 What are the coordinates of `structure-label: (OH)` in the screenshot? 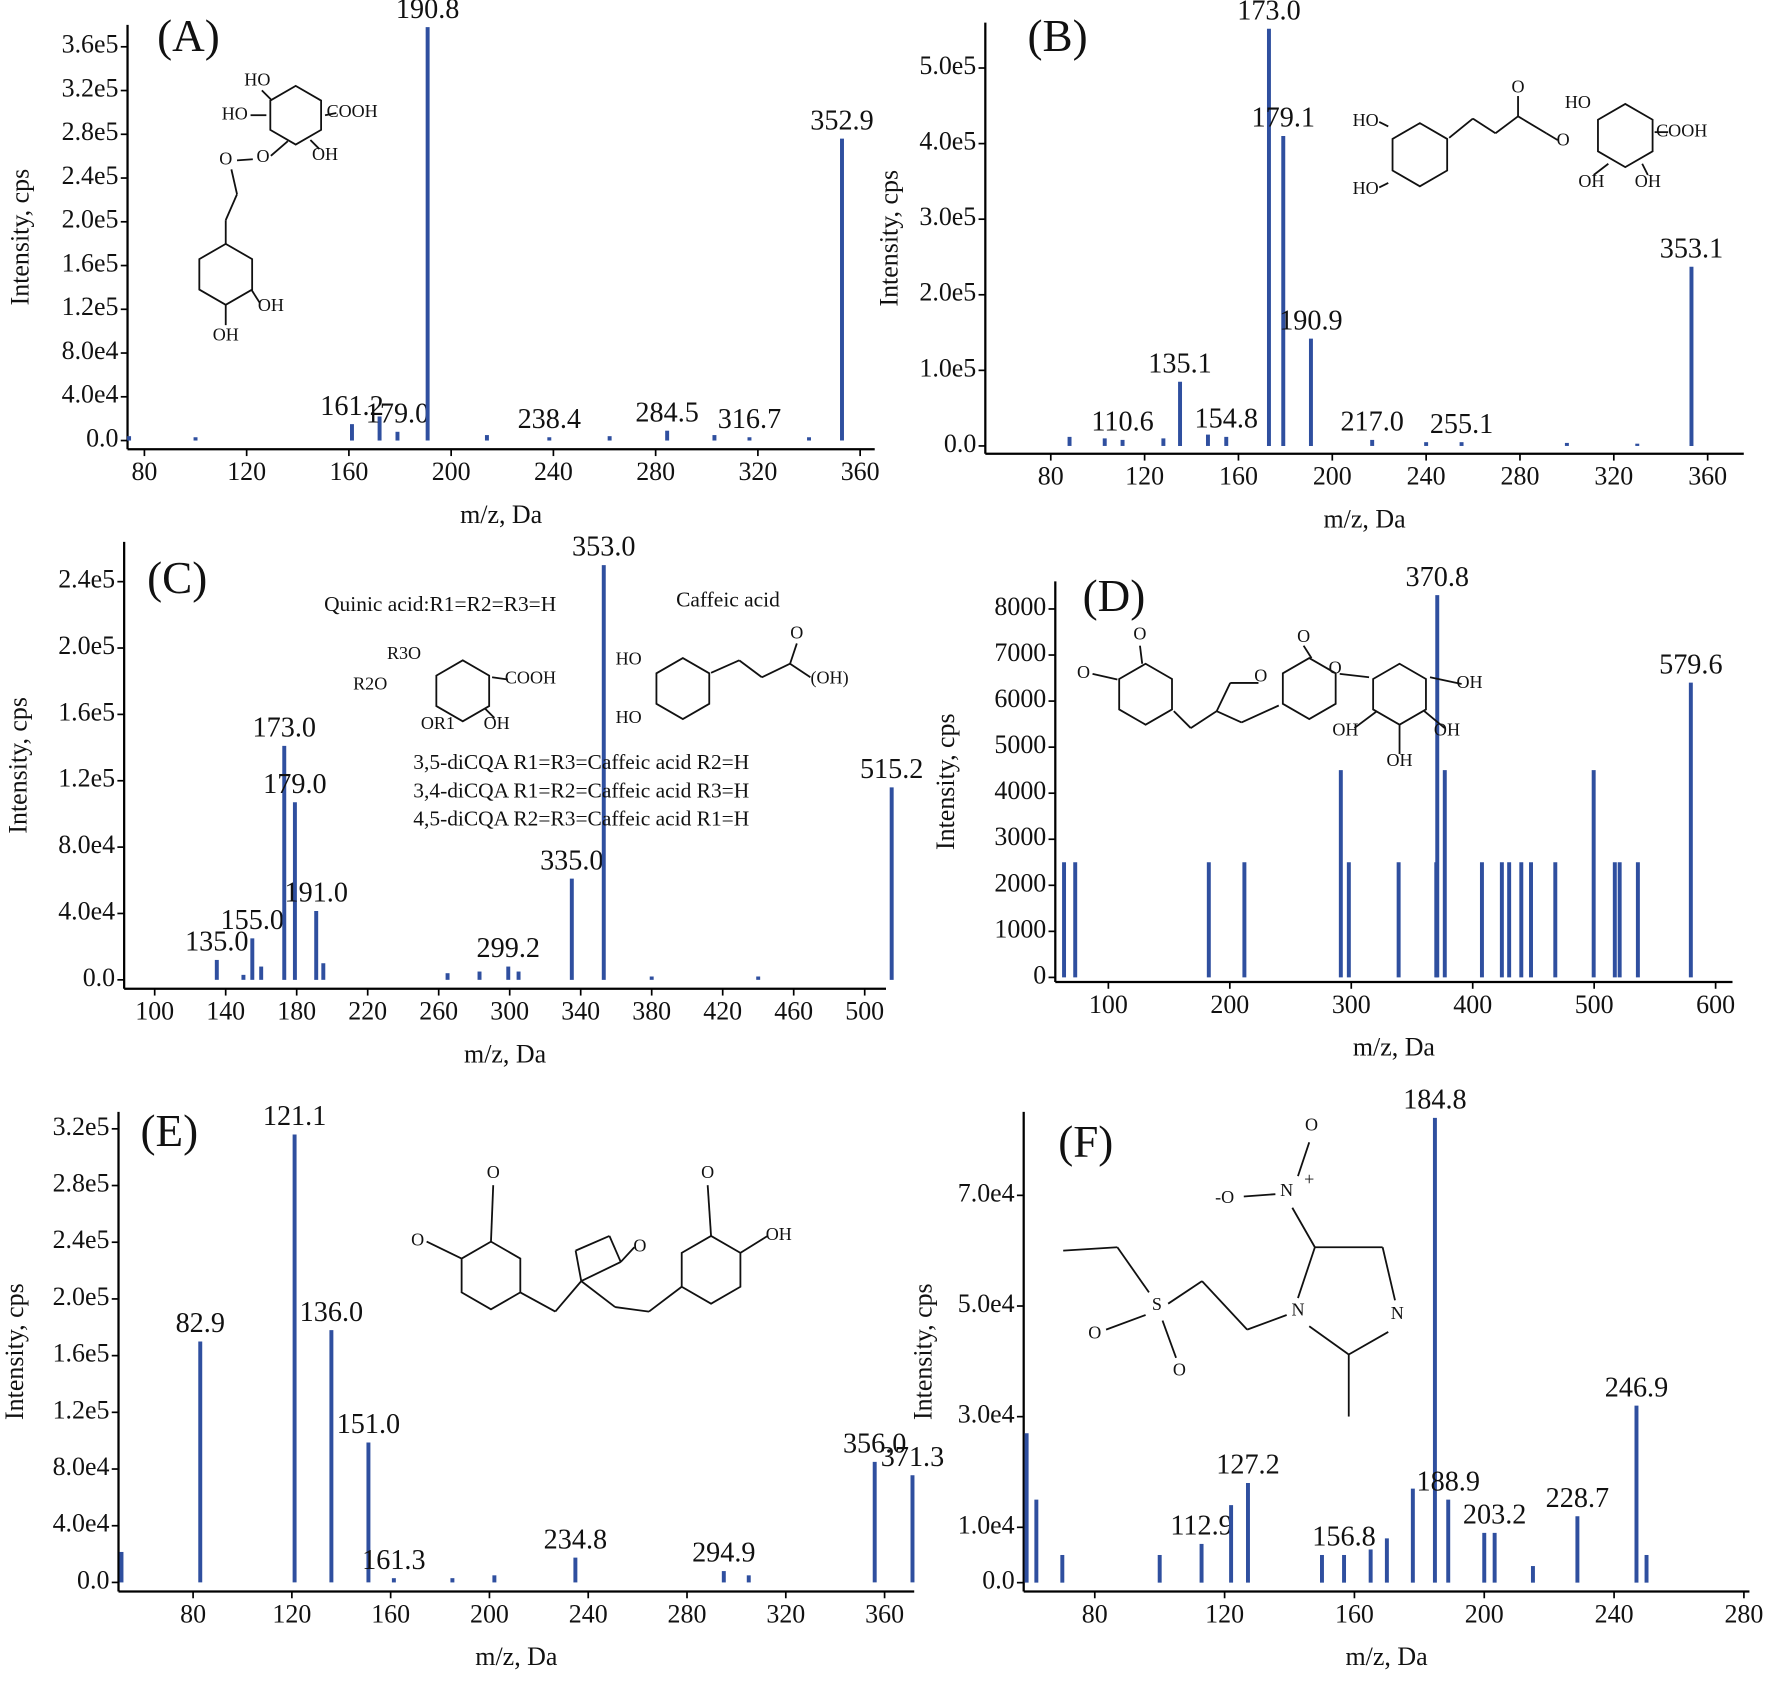 It's located at (830, 678).